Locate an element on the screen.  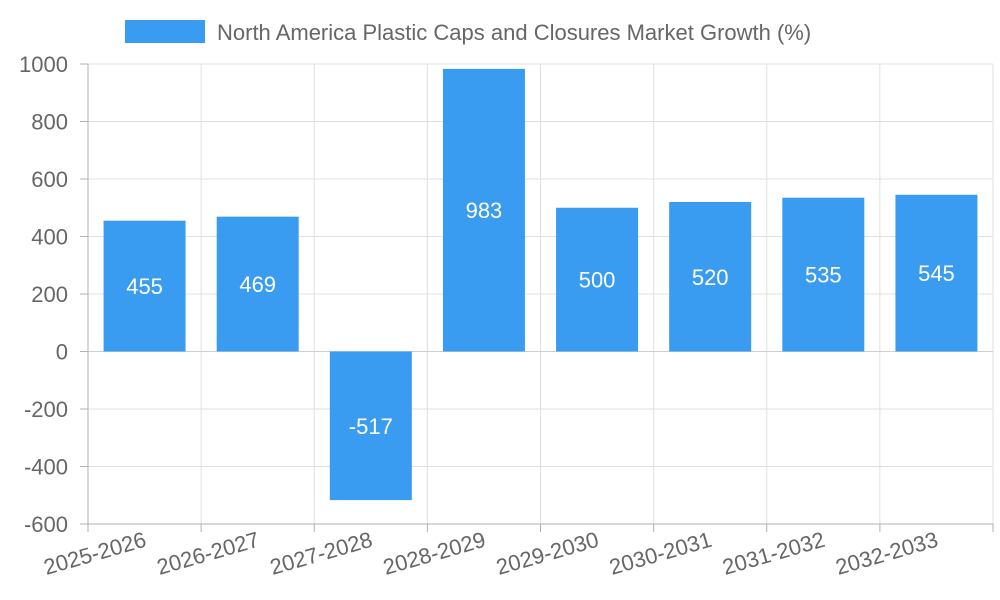
x-tick-label: 2028-2029 is located at coordinates (434, 553).